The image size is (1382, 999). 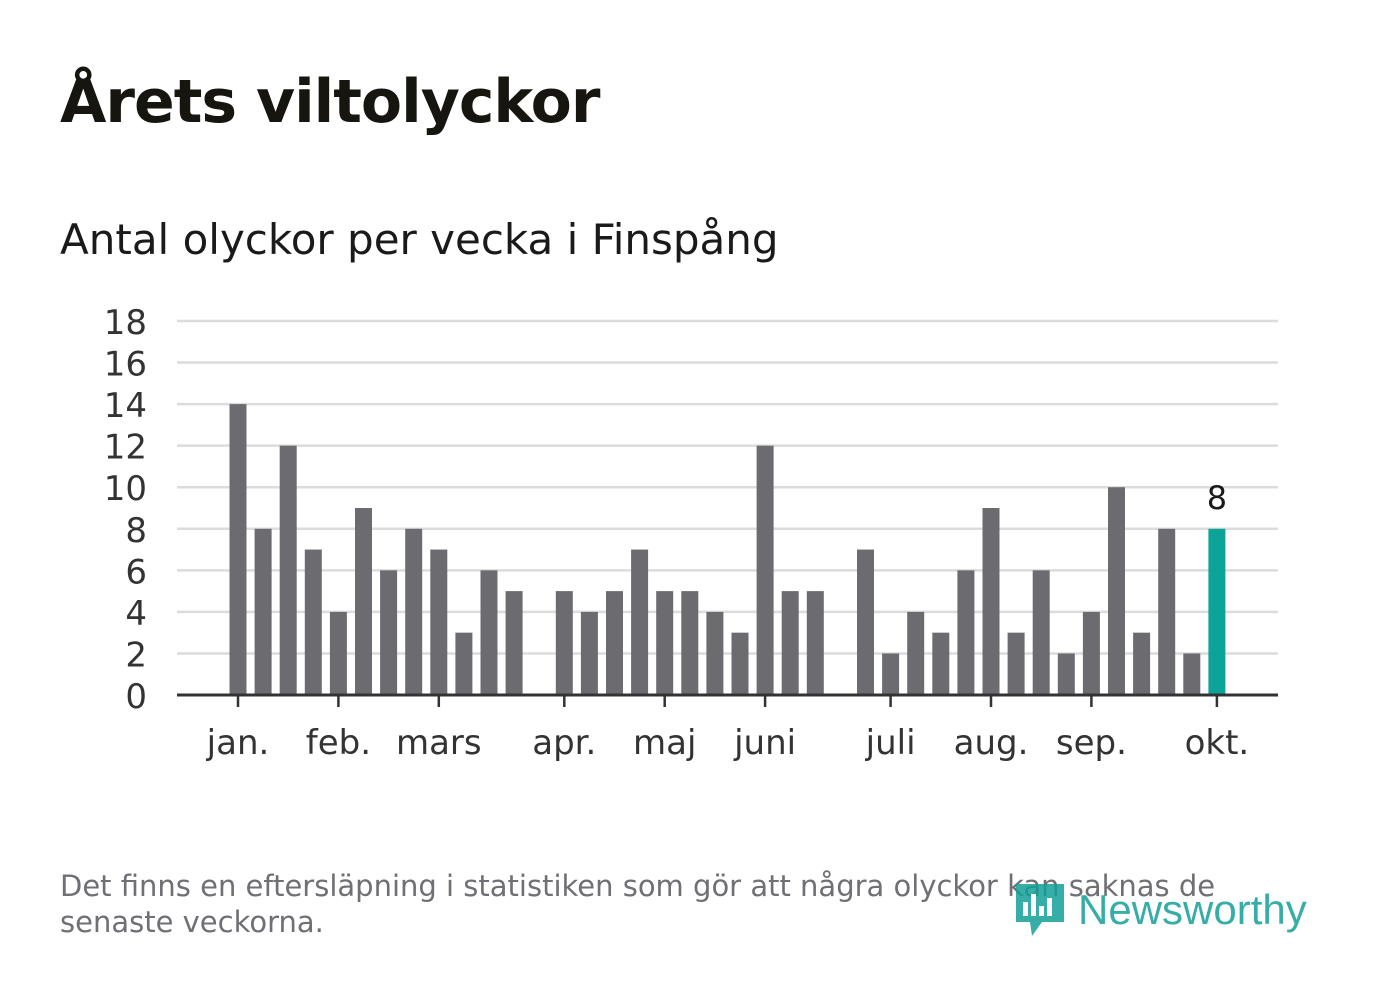 What do you see at coordinates (764, 743) in the screenshot?
I see `x-tick-label: juni` at bounding box center [764, 743].